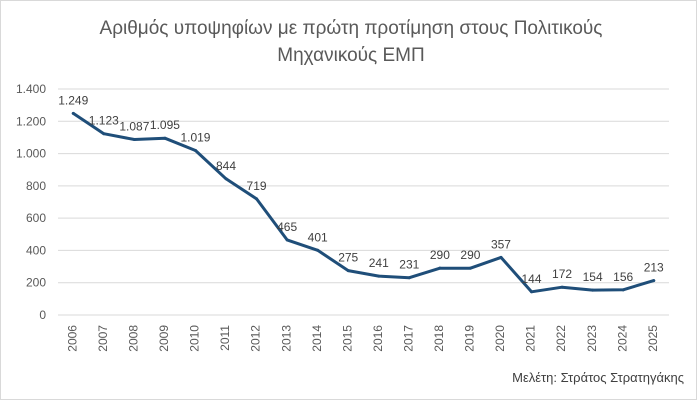  What do you see at coordinates (561, 338) in the screenshot?
I see `x-tick-label: 2022` at bounding box center [561, 338].